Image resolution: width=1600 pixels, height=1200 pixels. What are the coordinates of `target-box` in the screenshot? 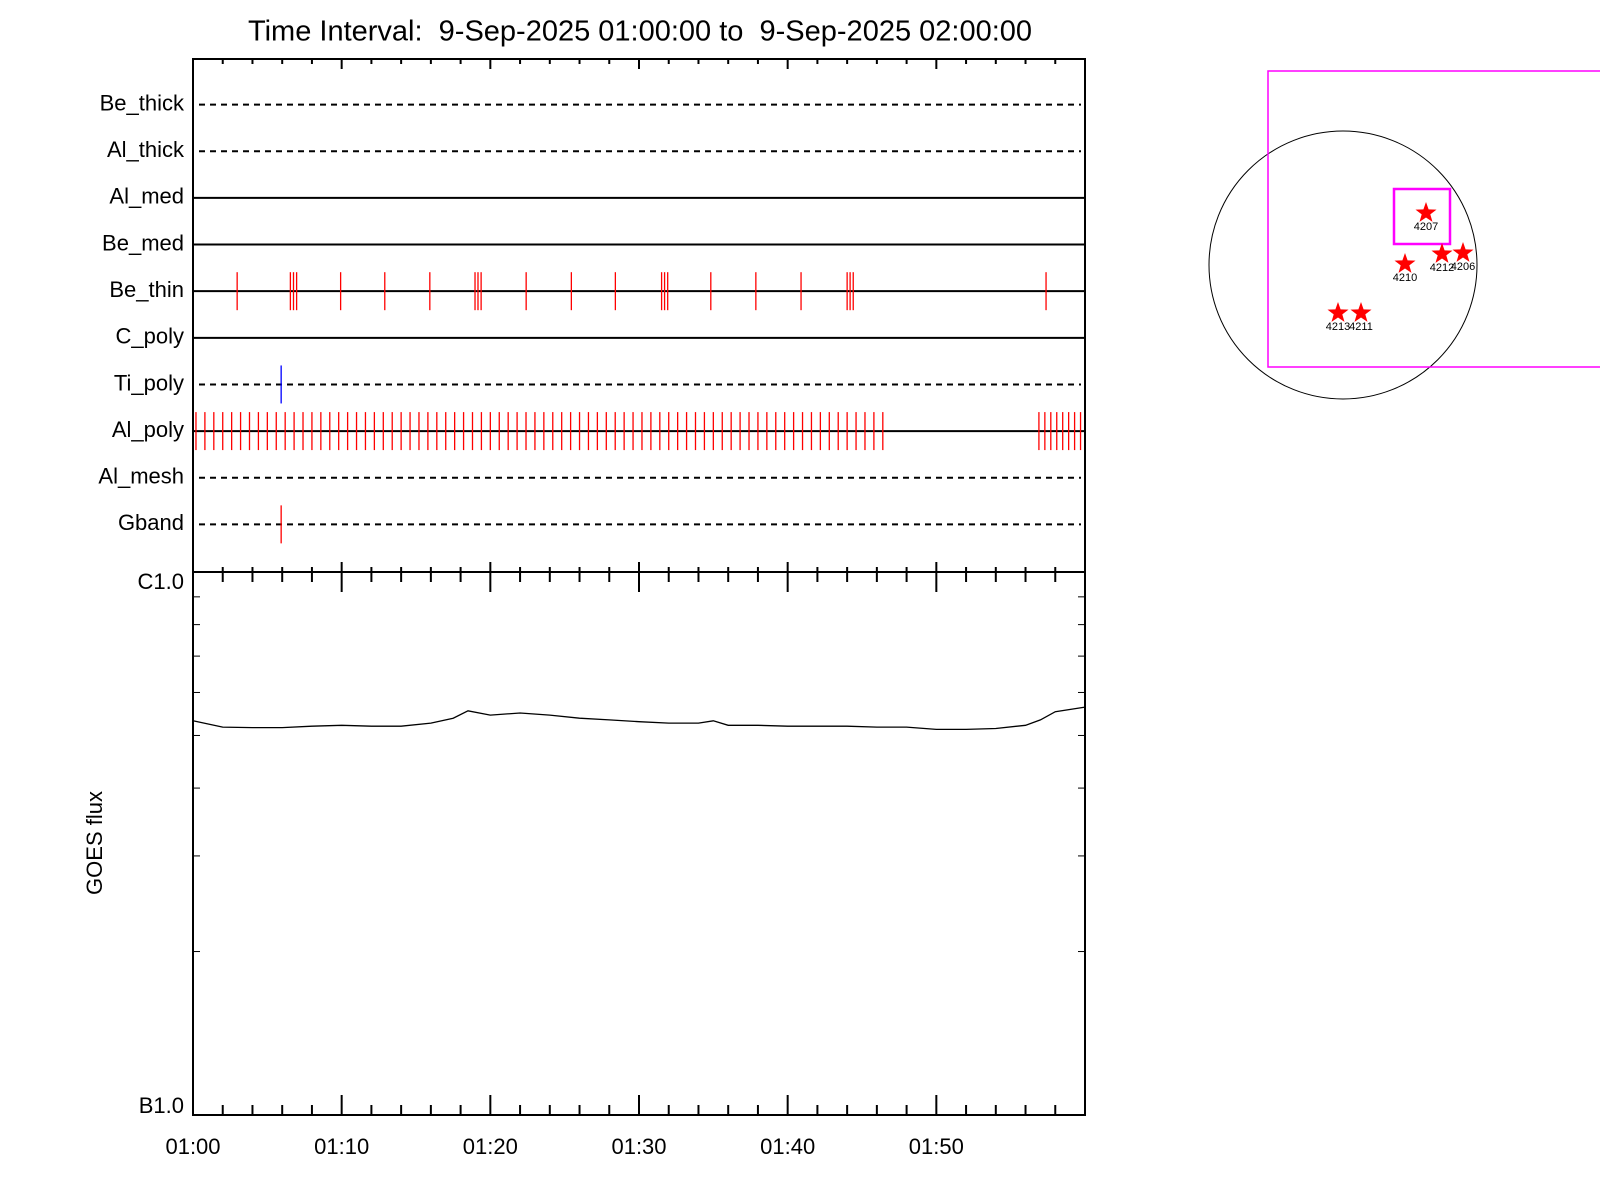 It's located at (1422, 216).